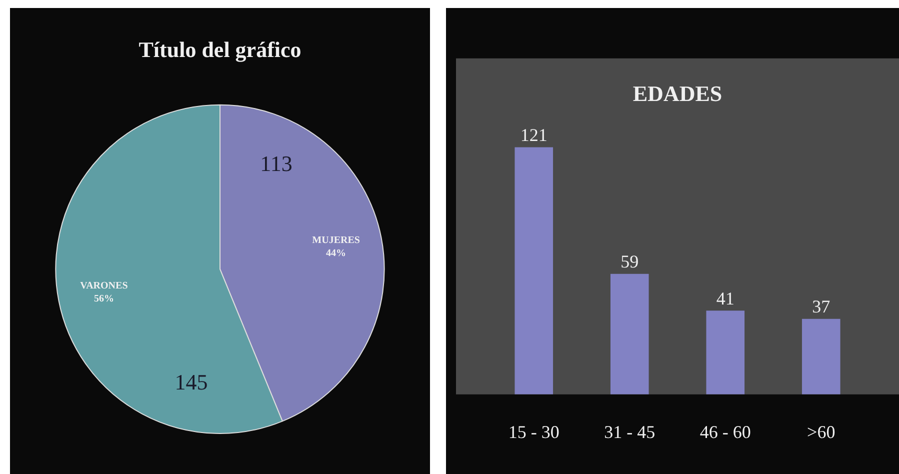 The image size is (899, 474). I want to click on data-label: 145, so click(191, 382).